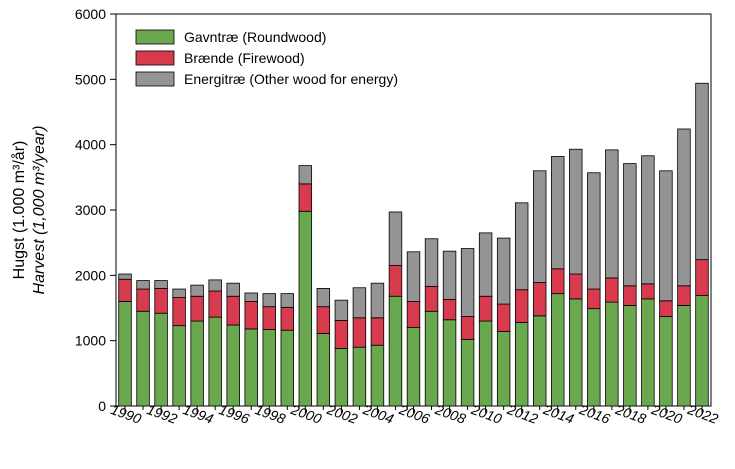  I want to click on y-tick-label-2000: 2000, so click(90, 275).